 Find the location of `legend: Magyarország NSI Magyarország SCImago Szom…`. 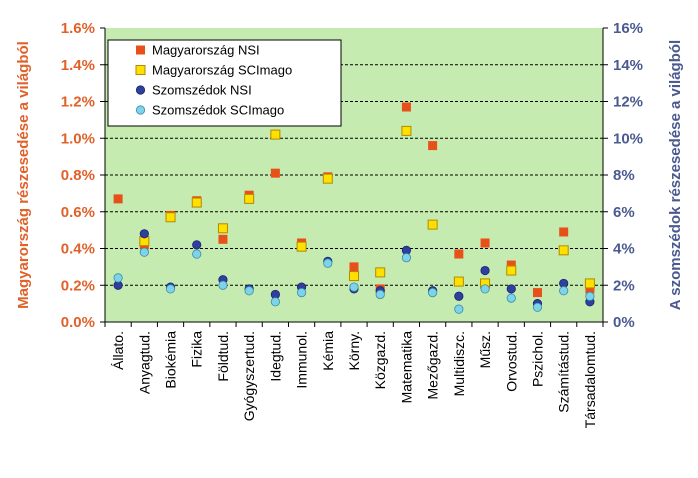

legend: Magyarország NSI Magyarország SCImago Szom… is located at coordinates (224, 83).